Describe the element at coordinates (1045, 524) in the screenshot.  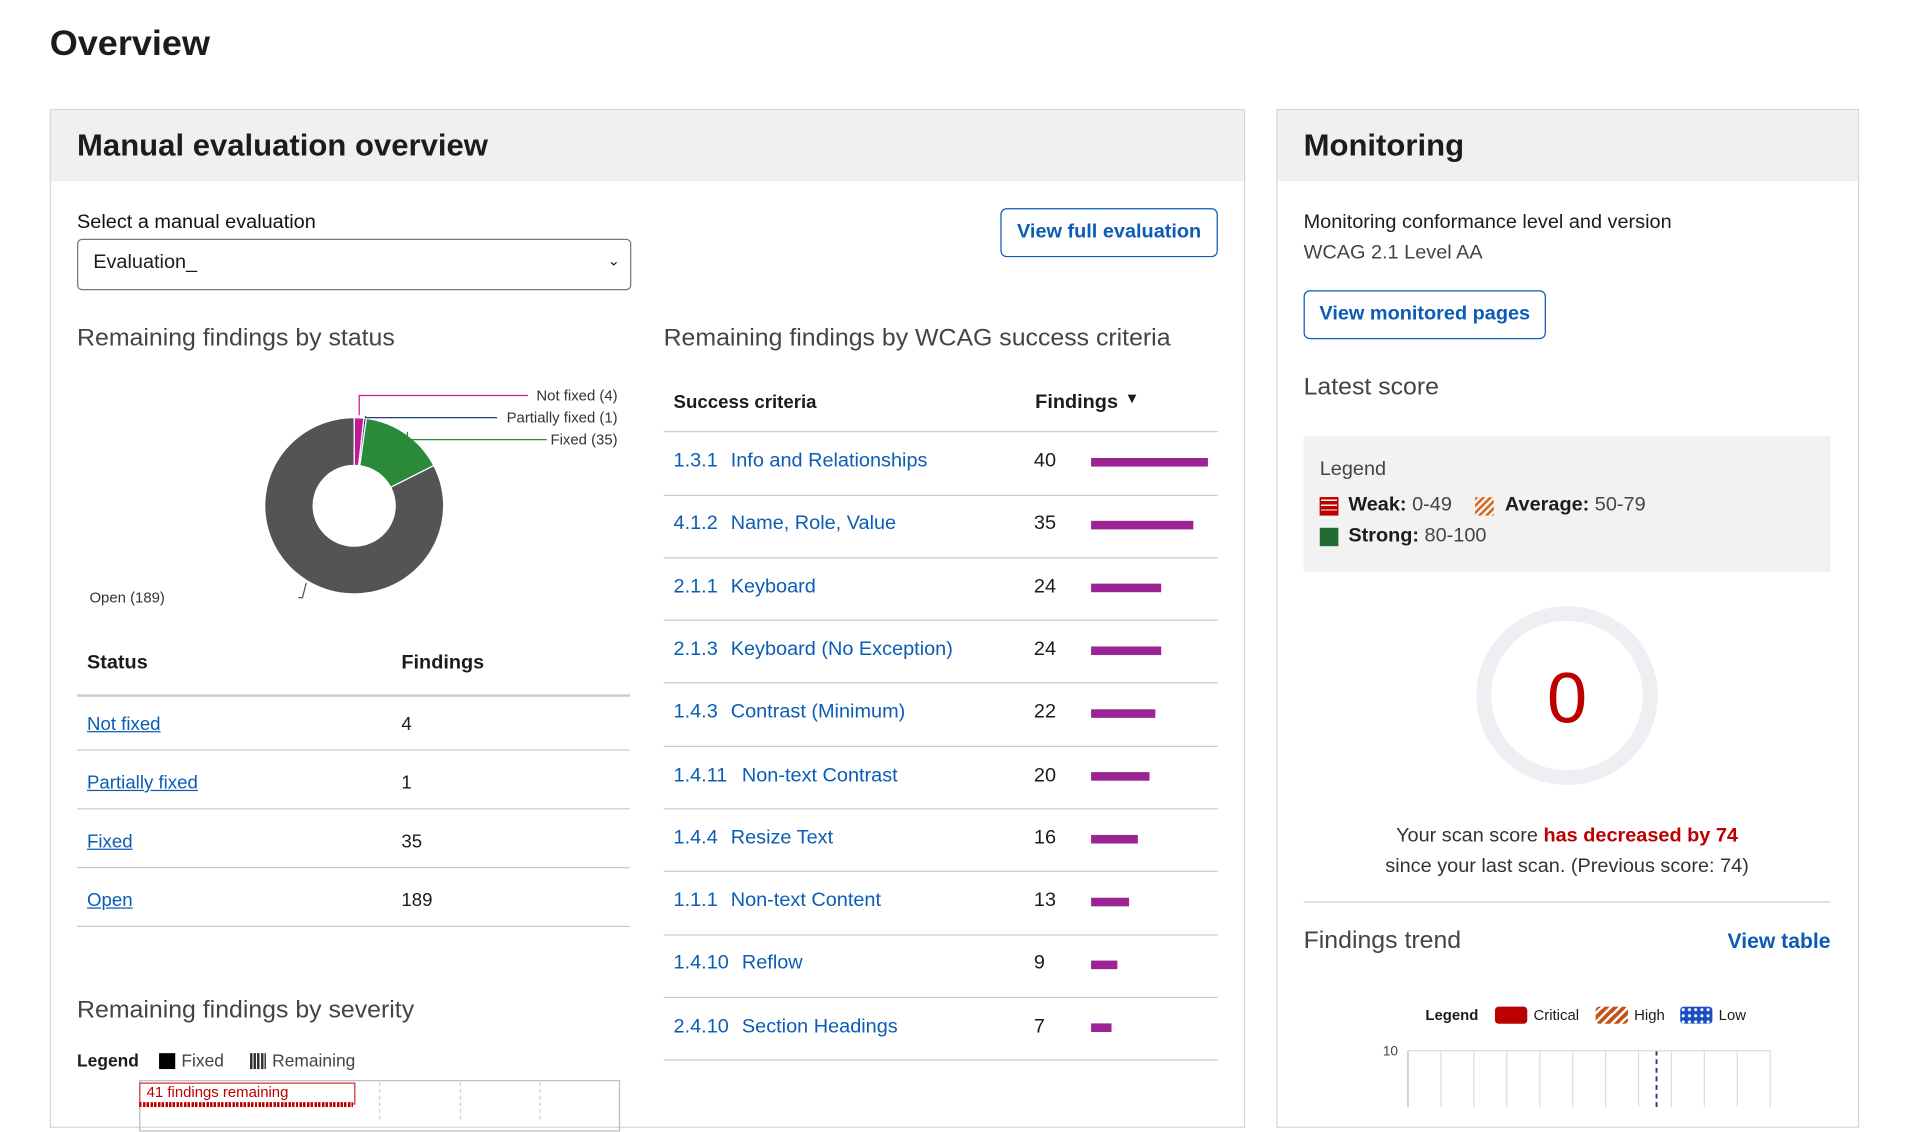
I see `finding-count: 35` at that location.